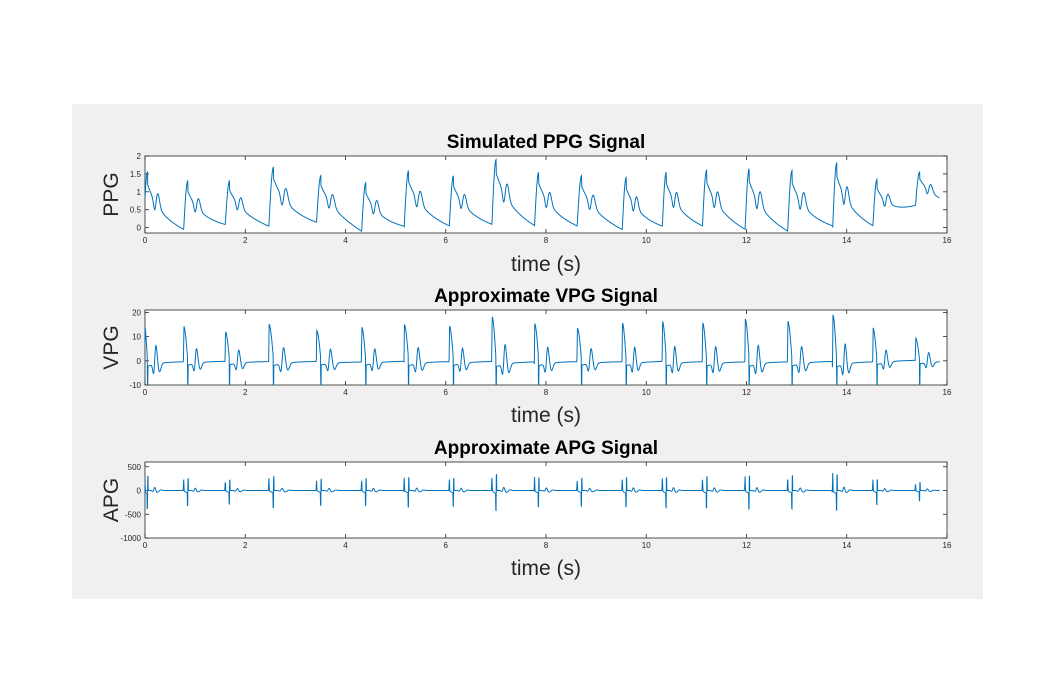  Describe the element at coordinates (546, 296) in the screenshot. I see `chart-title: Approximate VPG Signal` at that location.